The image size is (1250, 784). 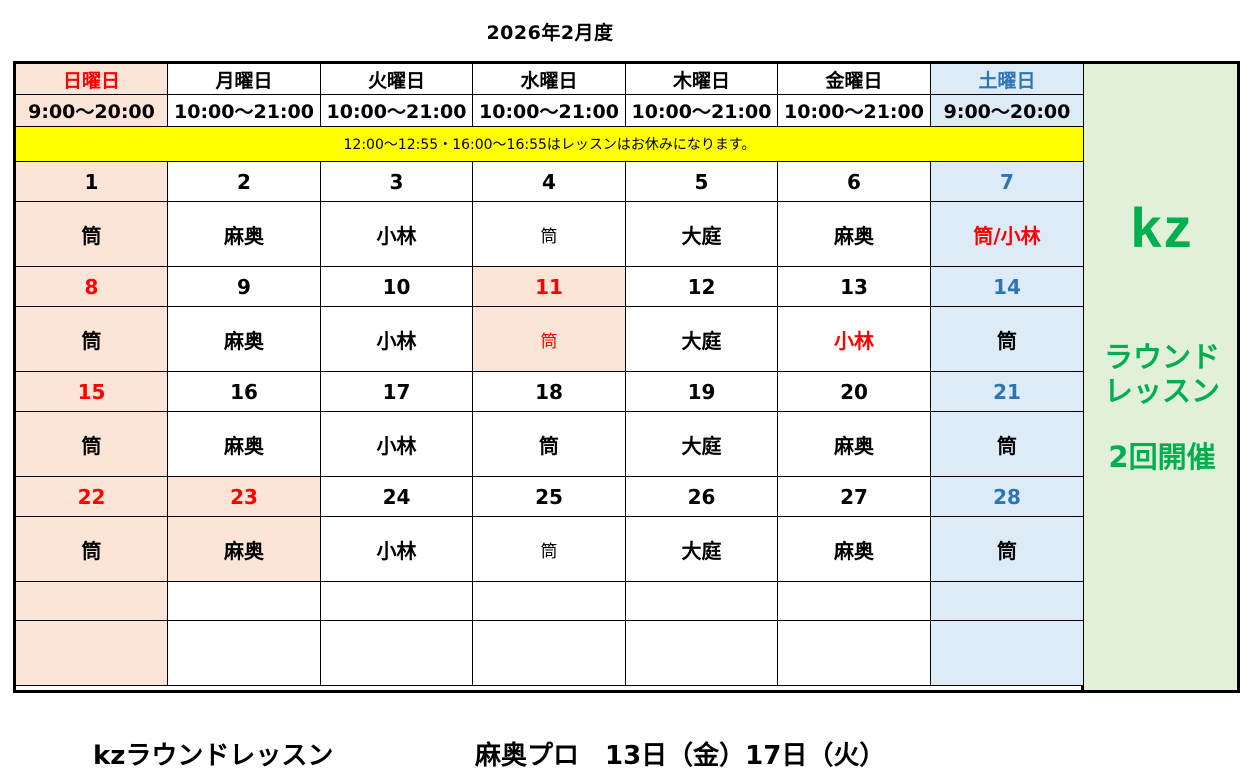 What do you see at coordinates (1007, 79) in the screenshot?
I see `weekday-sat: 土曜日` at bounding box center [1007, 79].